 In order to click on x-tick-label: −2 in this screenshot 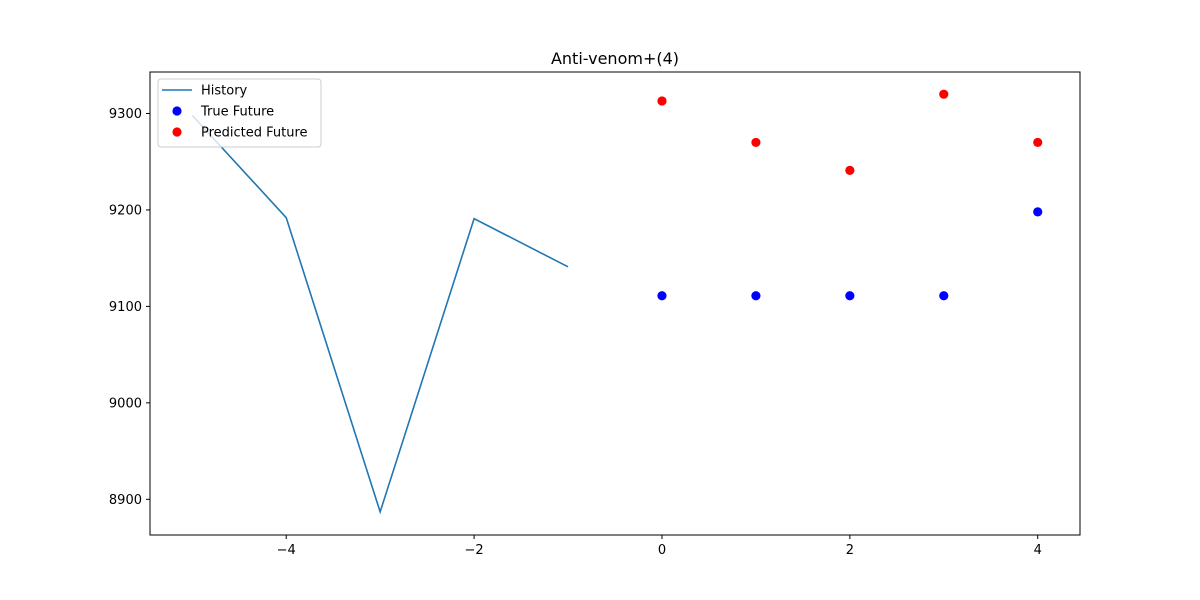, I will do `click(474, 550)`.